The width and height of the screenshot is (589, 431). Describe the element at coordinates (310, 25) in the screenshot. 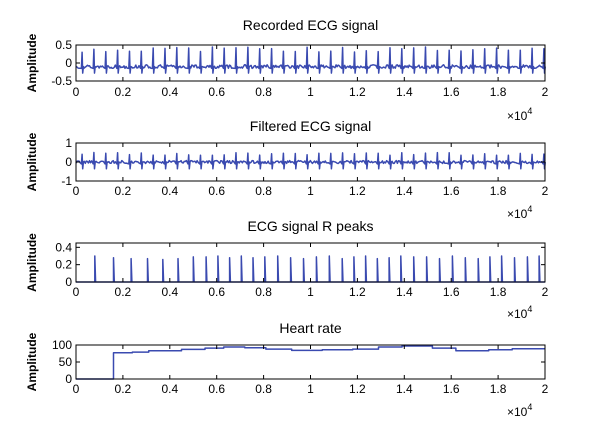

I see `chart-title: Recorded ECG signal` at that location.